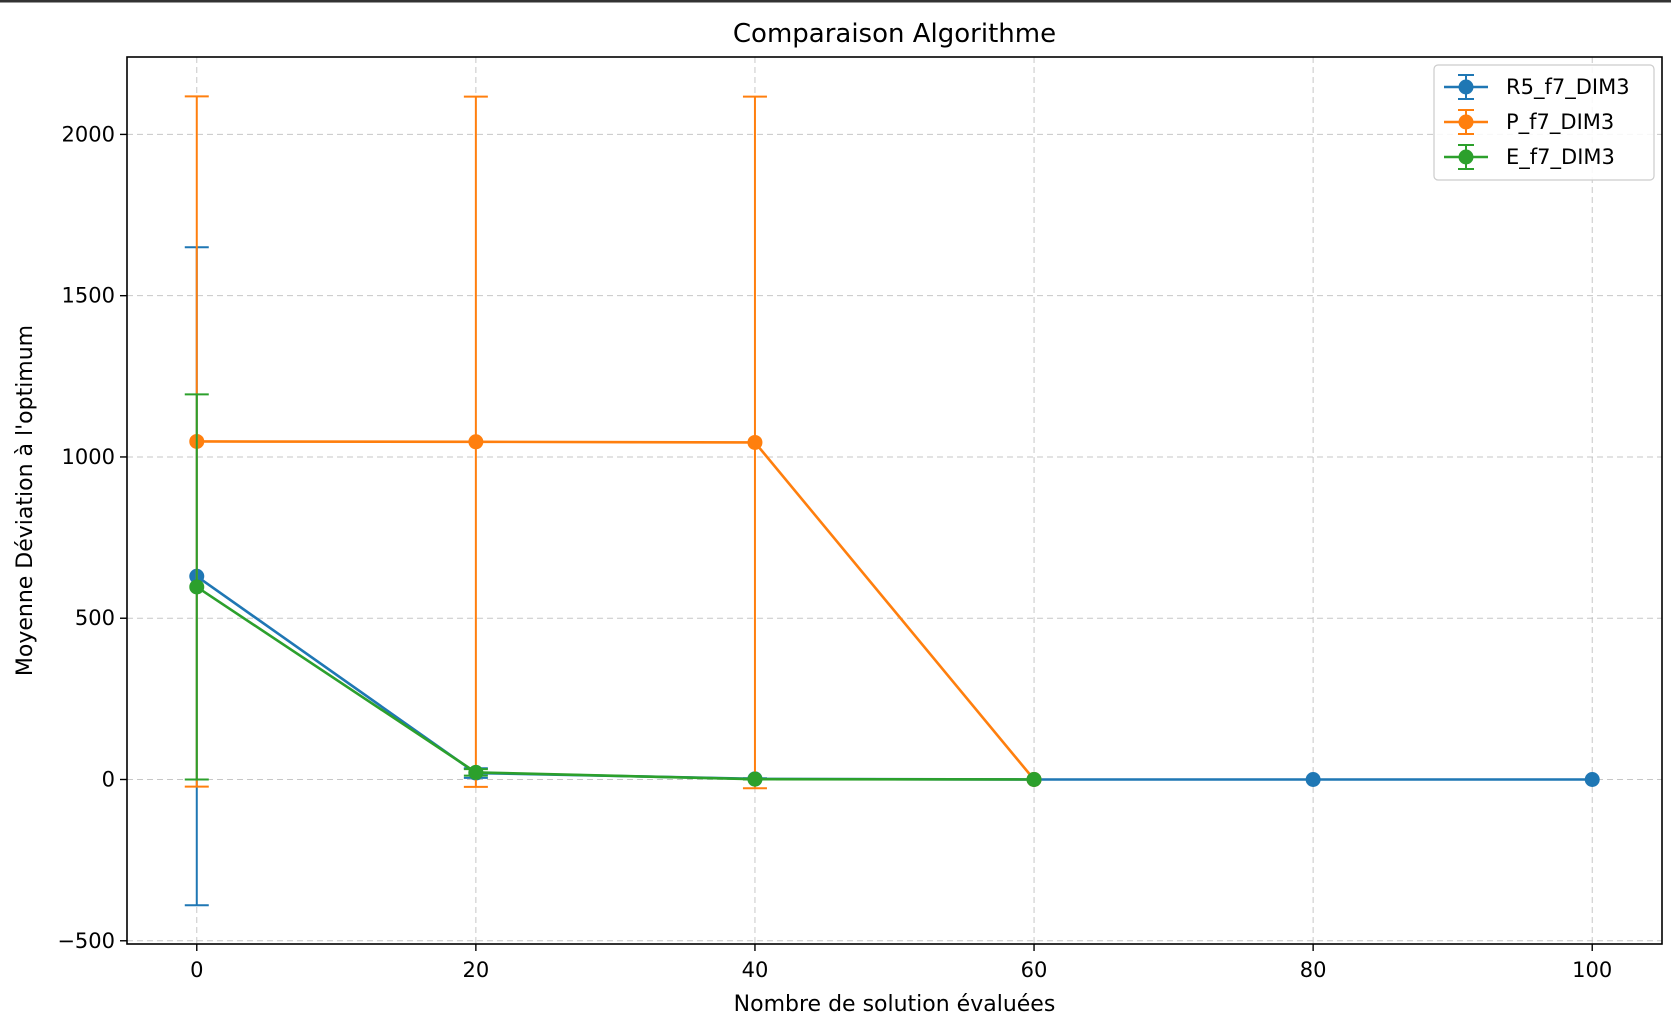 The height and width of the screenshot is (1036, 1671). What do you see at coordinates (88, 296) in the screenshot?
I see `y-tick-label: 1500` at bounding box center [88, 296].